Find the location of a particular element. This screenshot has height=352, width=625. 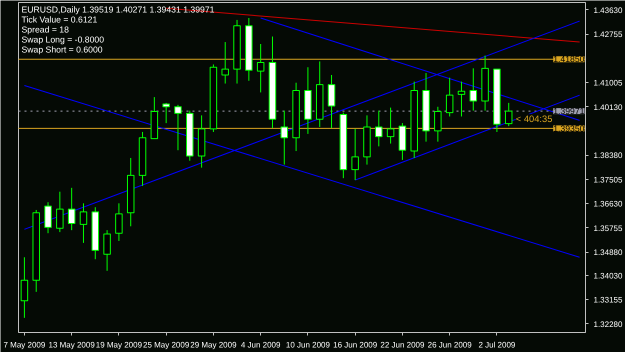

annotation: Tick Value = 0.6121 is located at coordinates (60, 19).